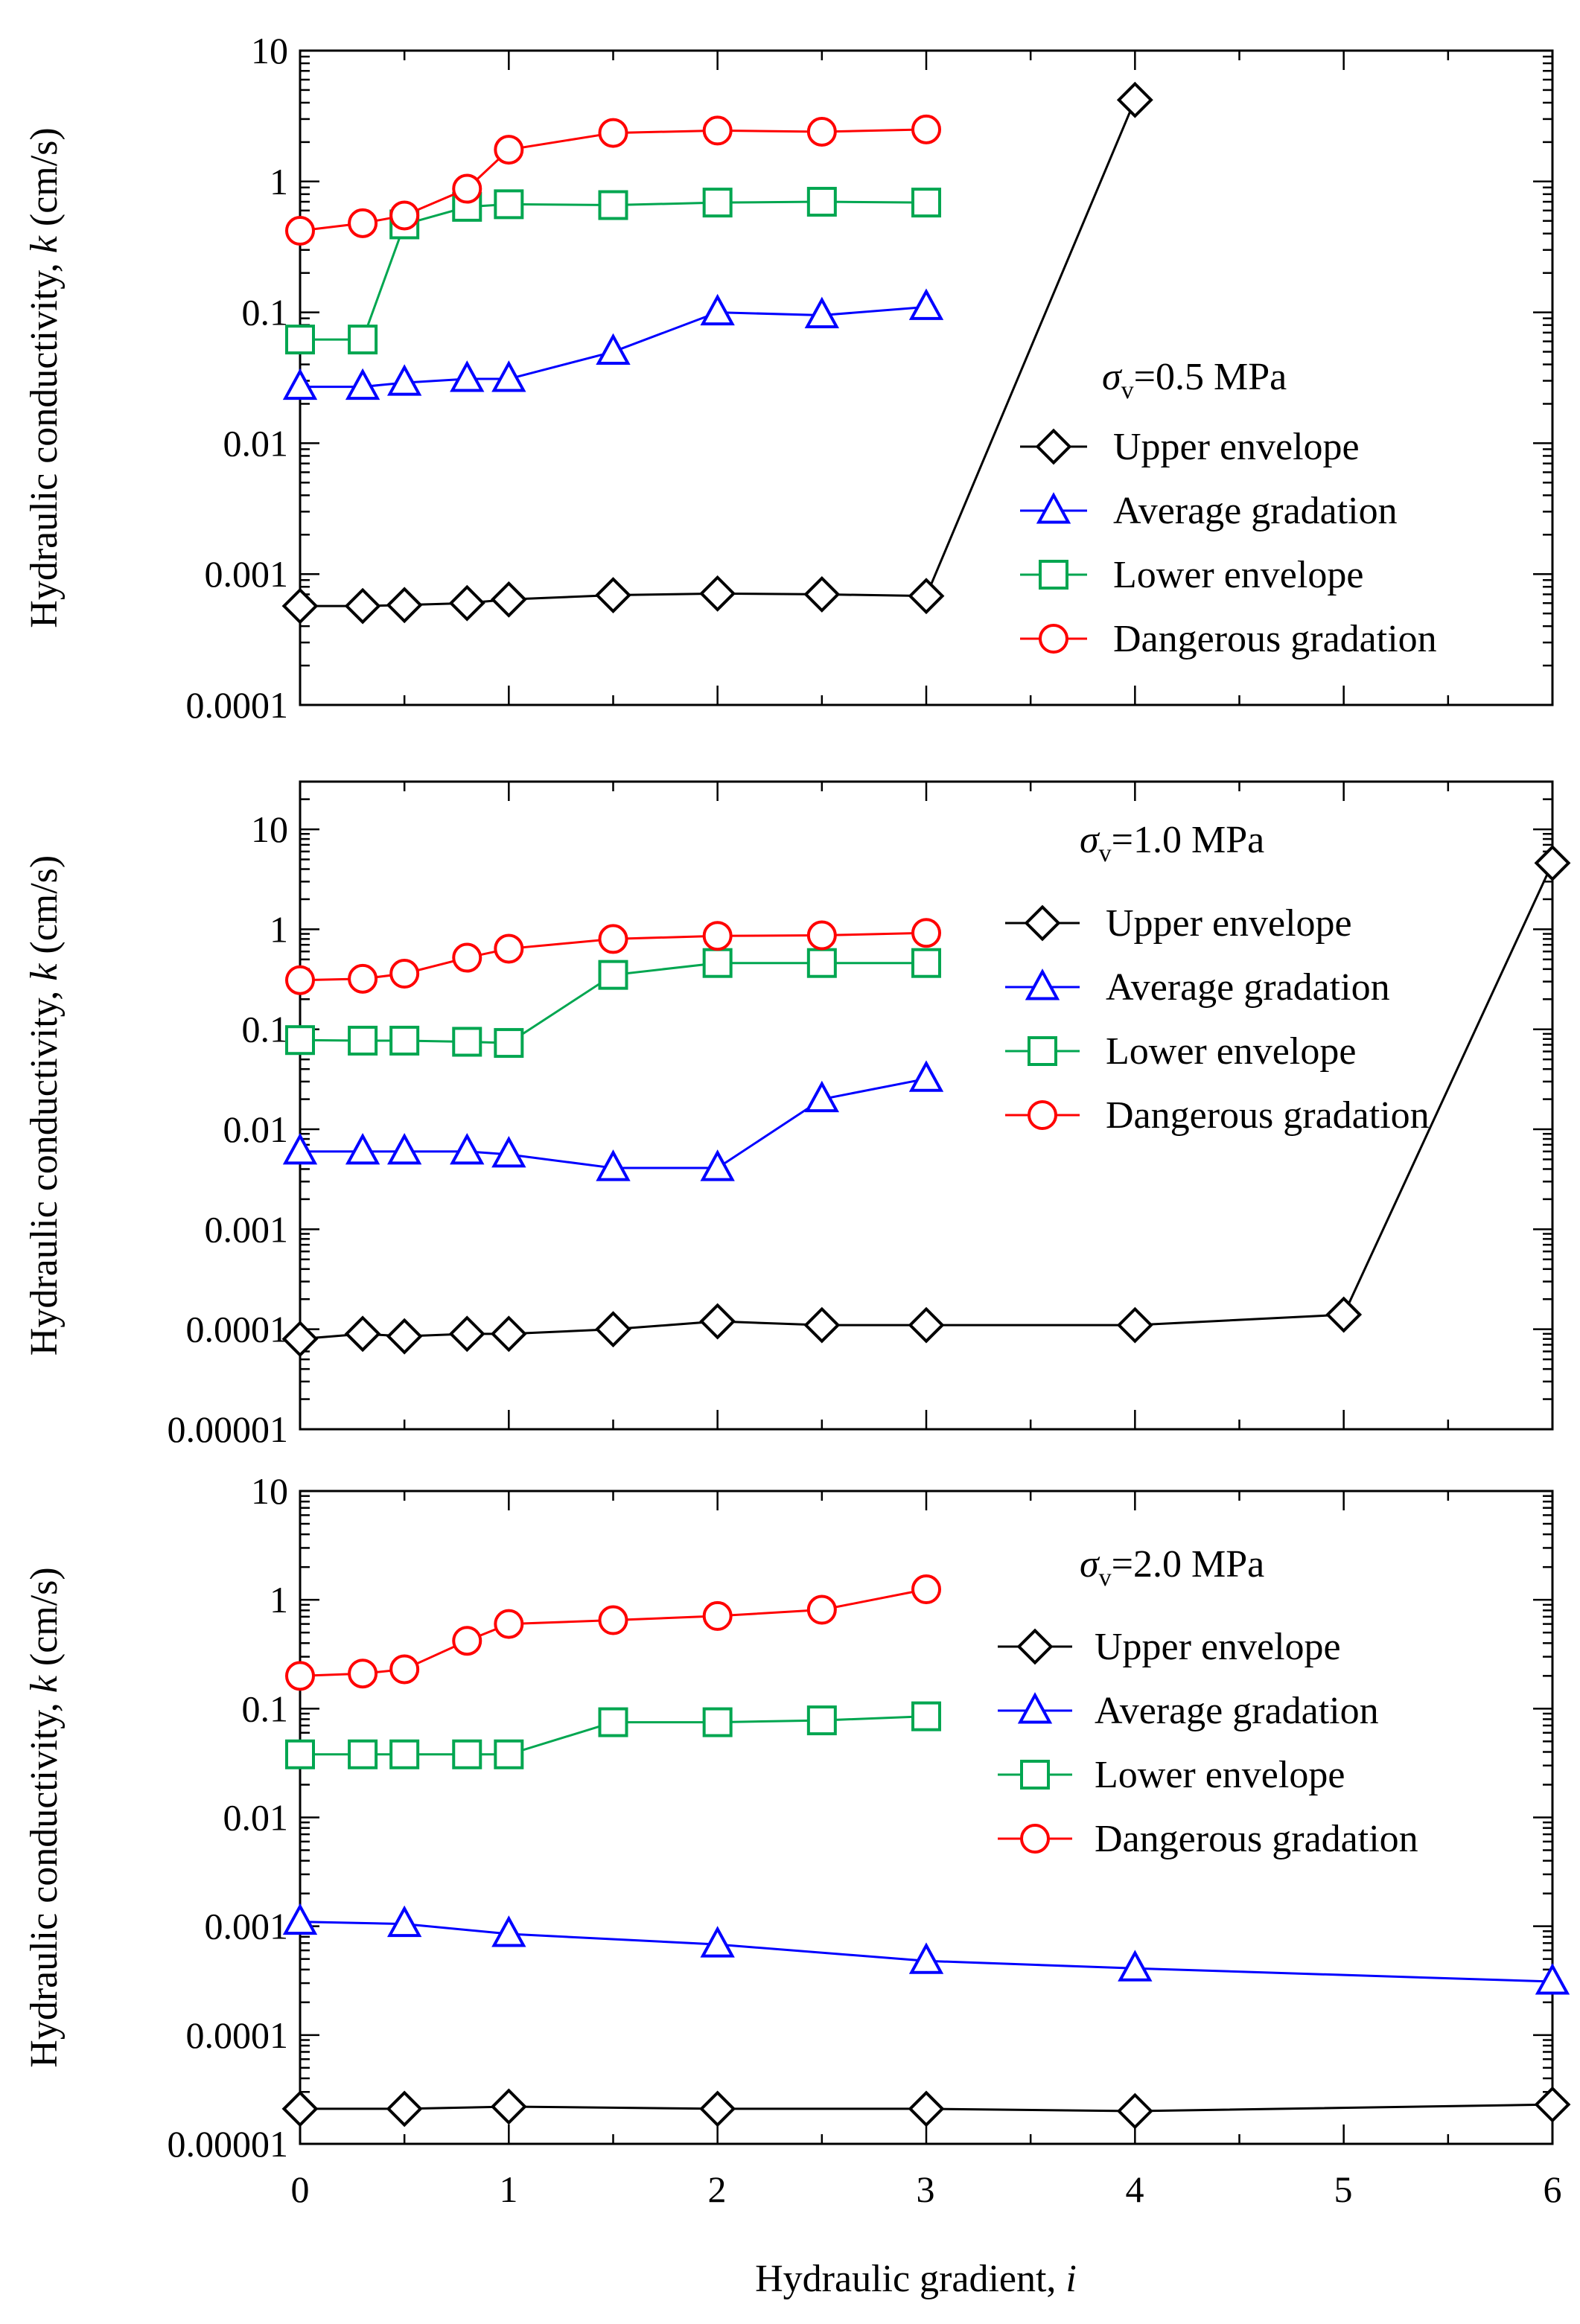  I want to click on x-tick-label: 1, so click(509, 2189).